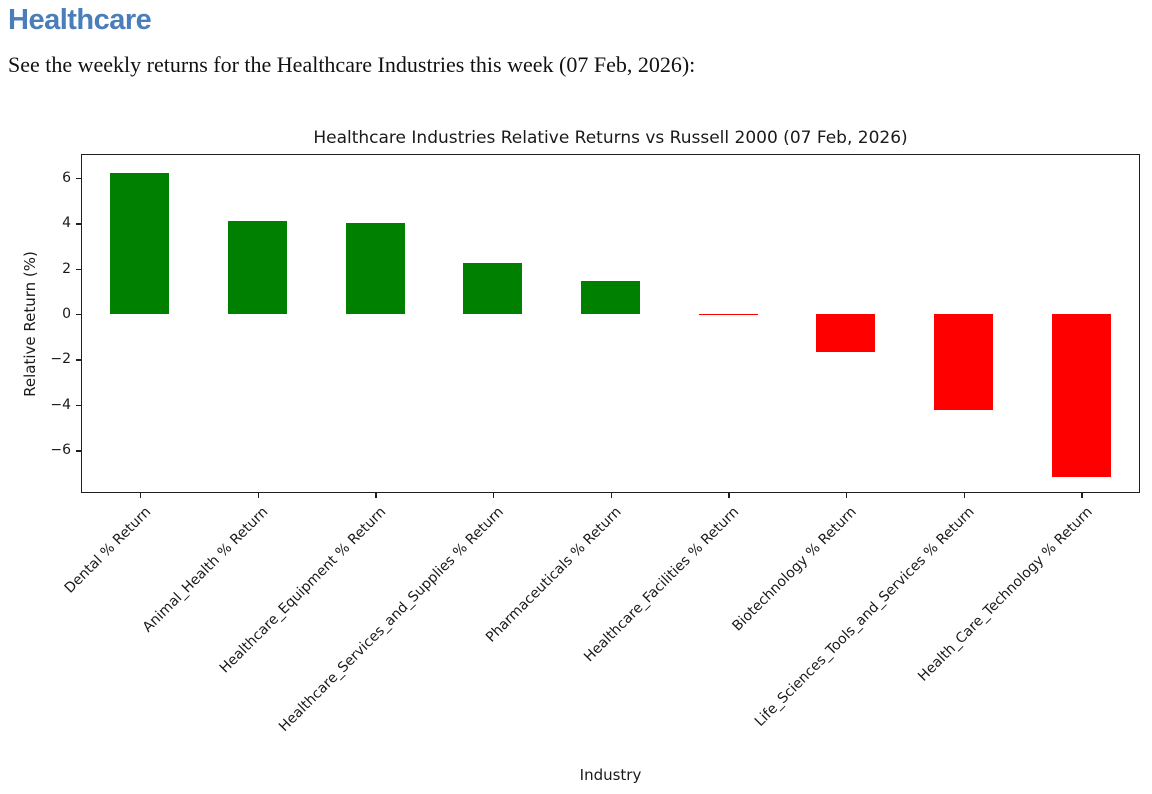  Describe the element at coordinates (206, 570) in the screenshot. I see `x-tick-label: Animal_Health % Return` at that location.